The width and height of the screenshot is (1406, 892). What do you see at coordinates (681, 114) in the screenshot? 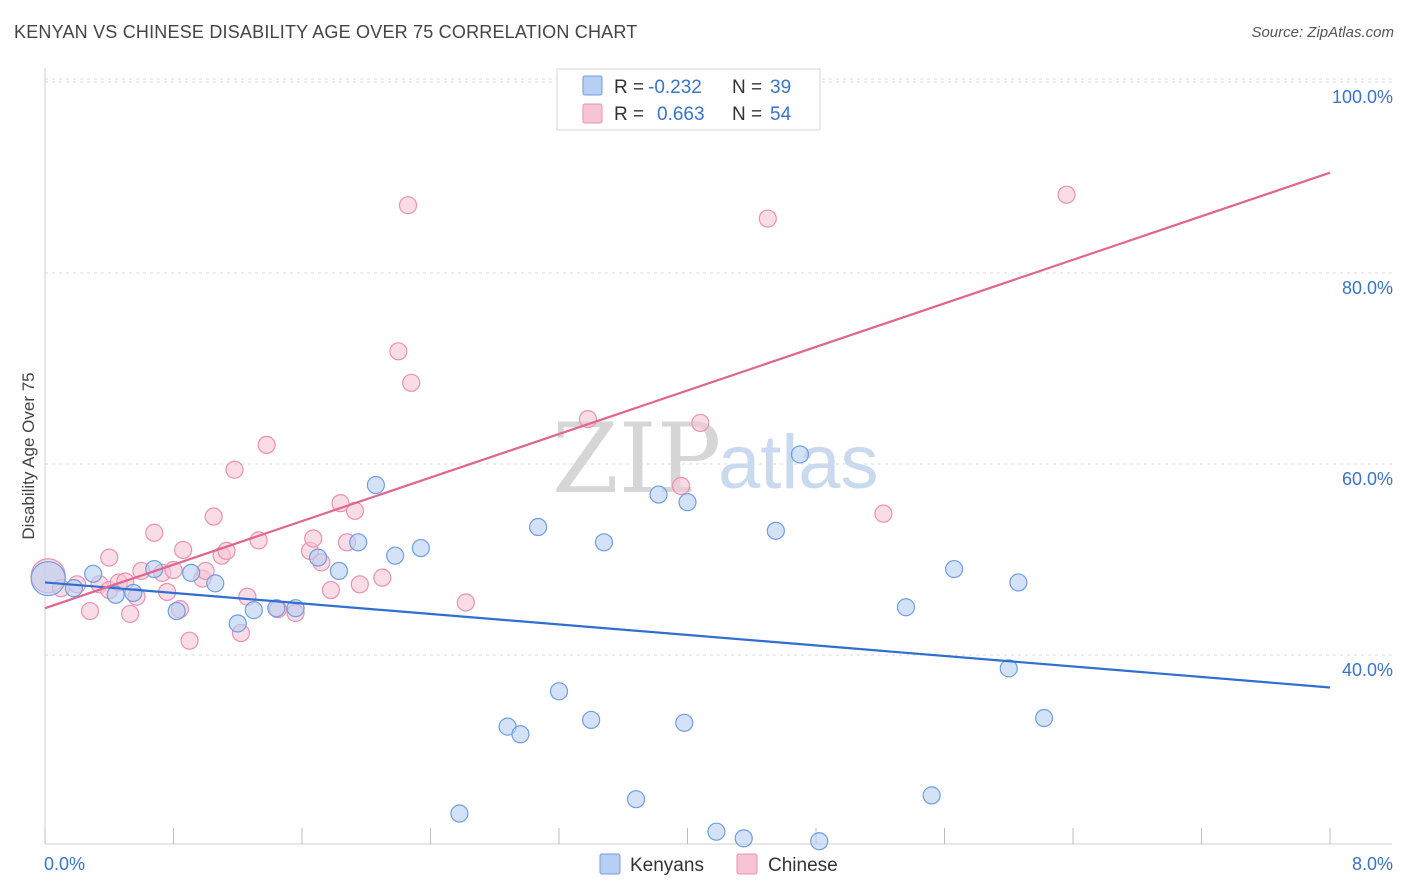
I see `legend-r-value-chinese: 0.663` at bounding box center [681, 114].